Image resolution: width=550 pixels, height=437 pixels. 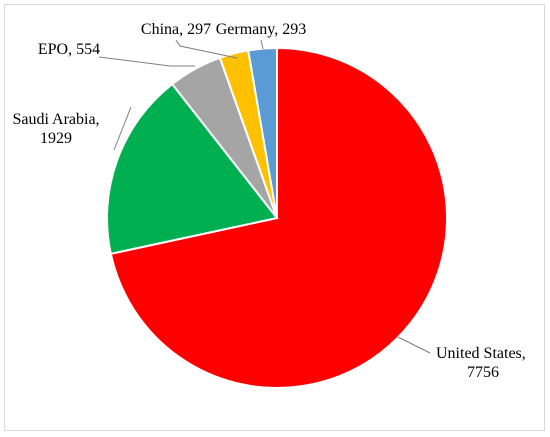 I want to click on data-label-line: Saudi Arabia,, so click(x=55, y=119).